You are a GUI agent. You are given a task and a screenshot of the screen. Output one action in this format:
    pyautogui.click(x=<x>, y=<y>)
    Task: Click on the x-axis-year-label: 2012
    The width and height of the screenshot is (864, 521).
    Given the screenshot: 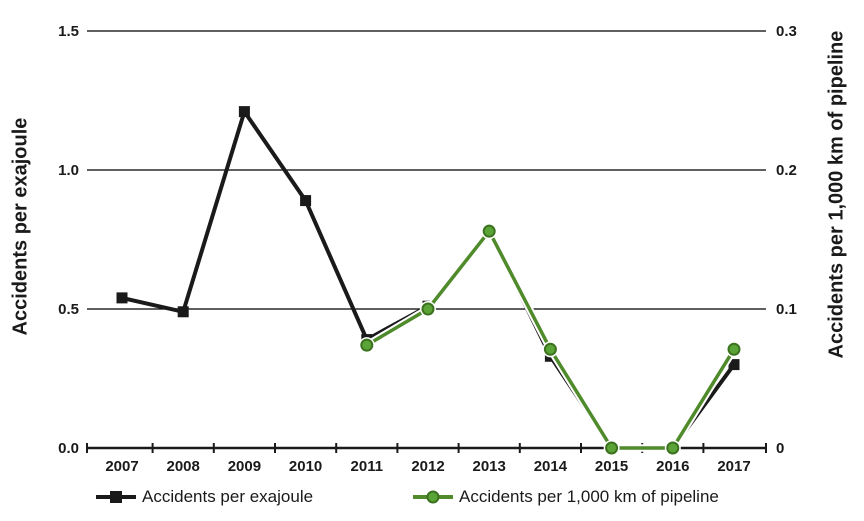 What is the action you would take?
    pyautogui.click(x=427, y=466)
    